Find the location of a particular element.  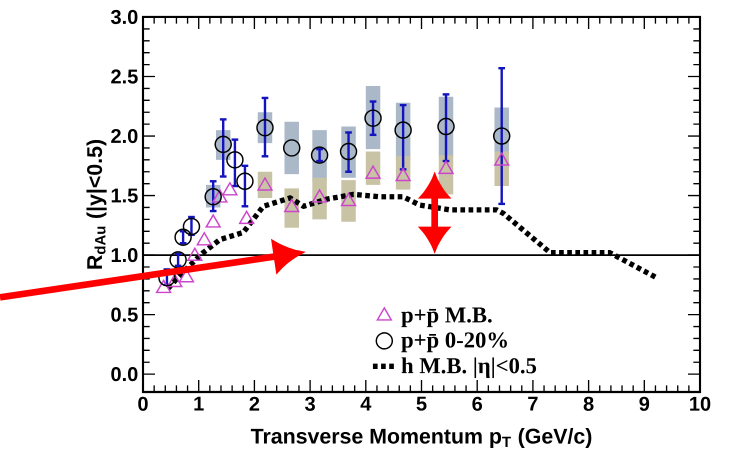

y-tick-label: 2.5 is located at coordinates (124, 76).